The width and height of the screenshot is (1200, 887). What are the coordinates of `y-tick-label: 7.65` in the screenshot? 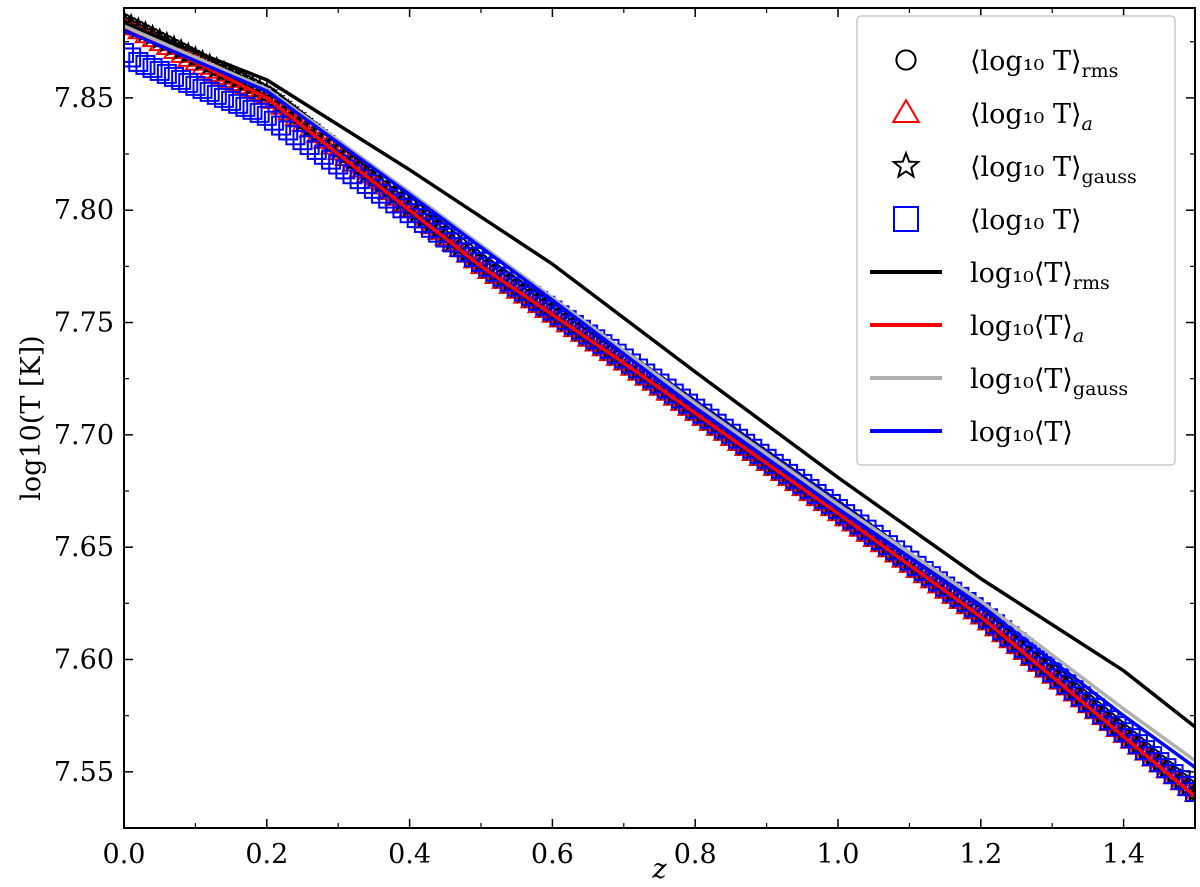 It's located at (84, 547).